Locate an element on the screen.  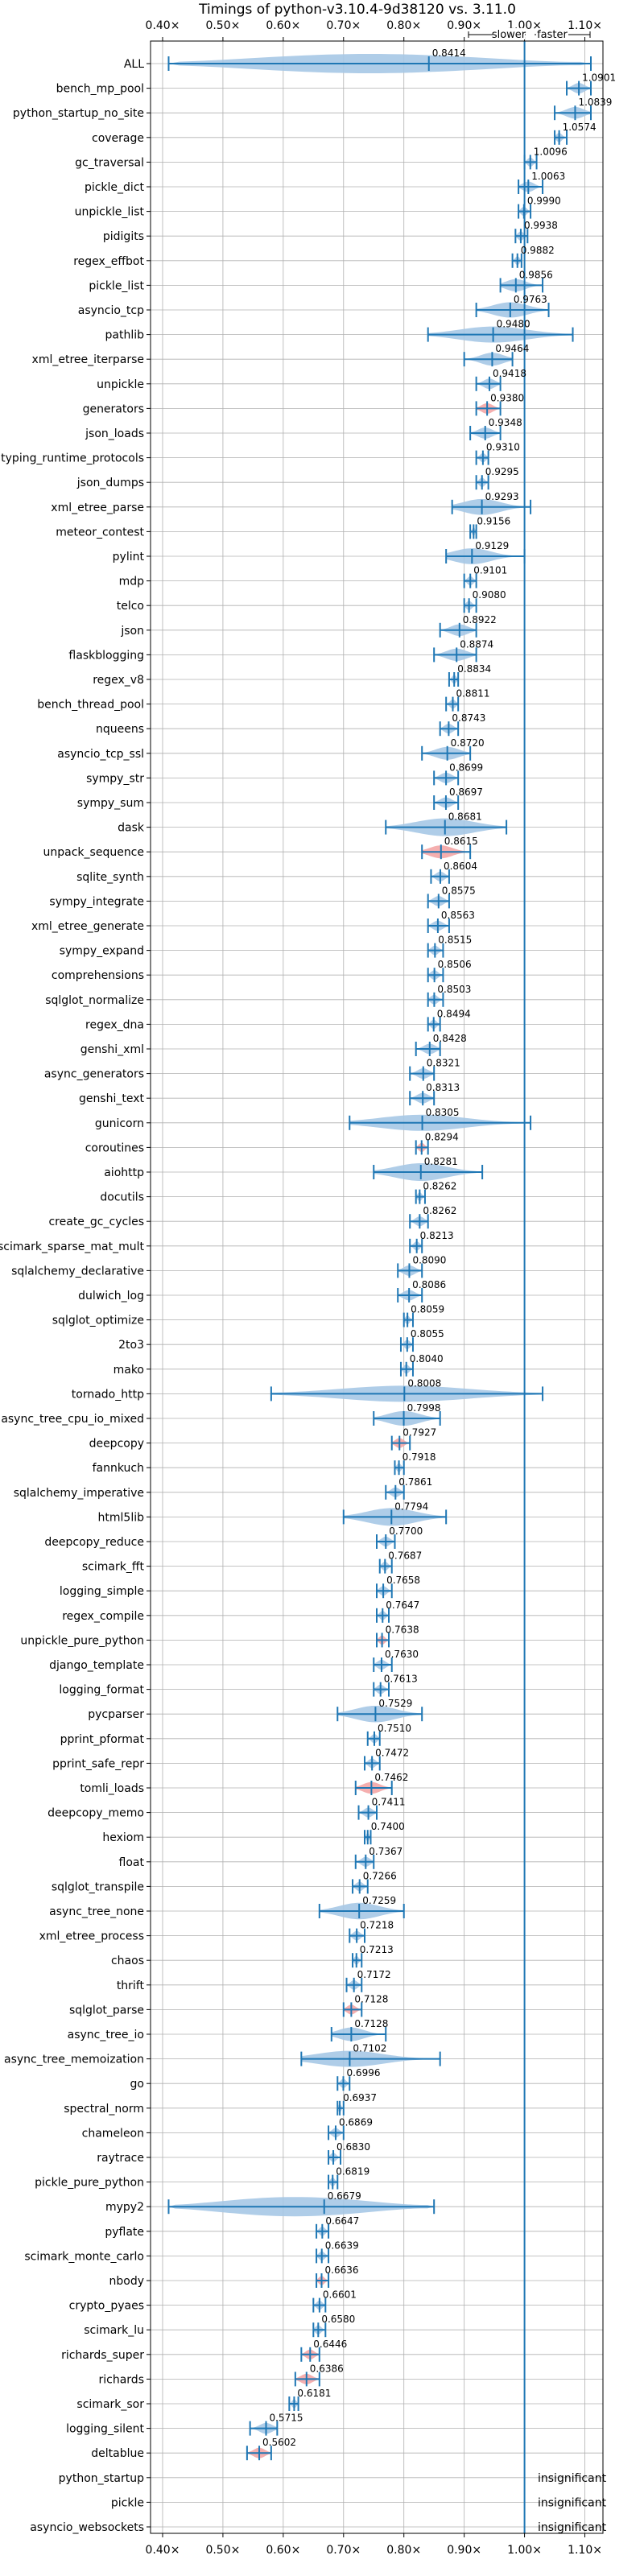
y-tick-label: deltablue is located at coordinates (117, 2453).